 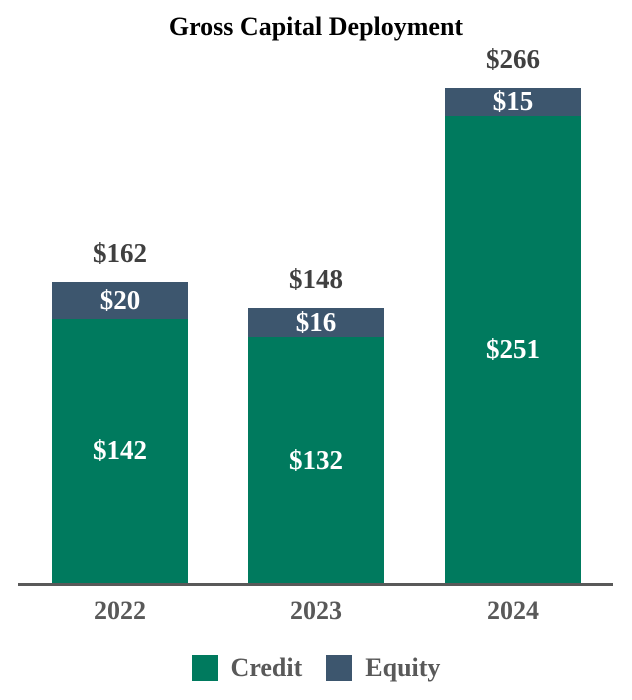 I want to click on x-tick-label-2023: 2023, so click(x=316, y=610).